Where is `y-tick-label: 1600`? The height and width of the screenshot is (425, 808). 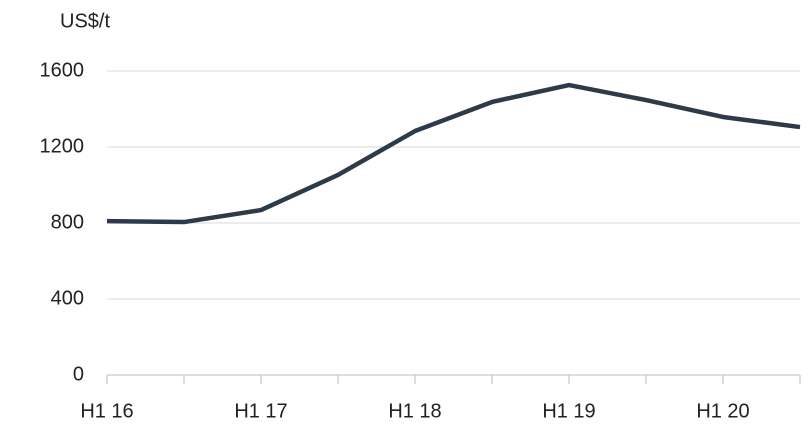 y-tick-label: 1600 is located at coordinates (62, 70).